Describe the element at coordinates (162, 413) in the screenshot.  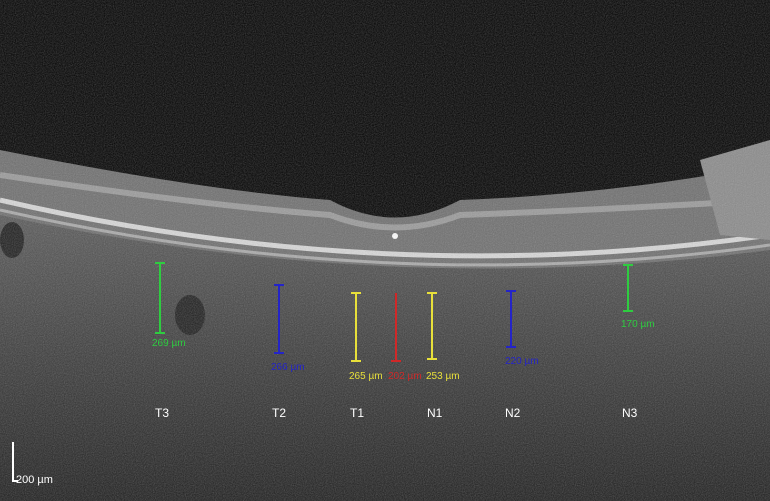
I see `zone-label-t3: T3` at that location.